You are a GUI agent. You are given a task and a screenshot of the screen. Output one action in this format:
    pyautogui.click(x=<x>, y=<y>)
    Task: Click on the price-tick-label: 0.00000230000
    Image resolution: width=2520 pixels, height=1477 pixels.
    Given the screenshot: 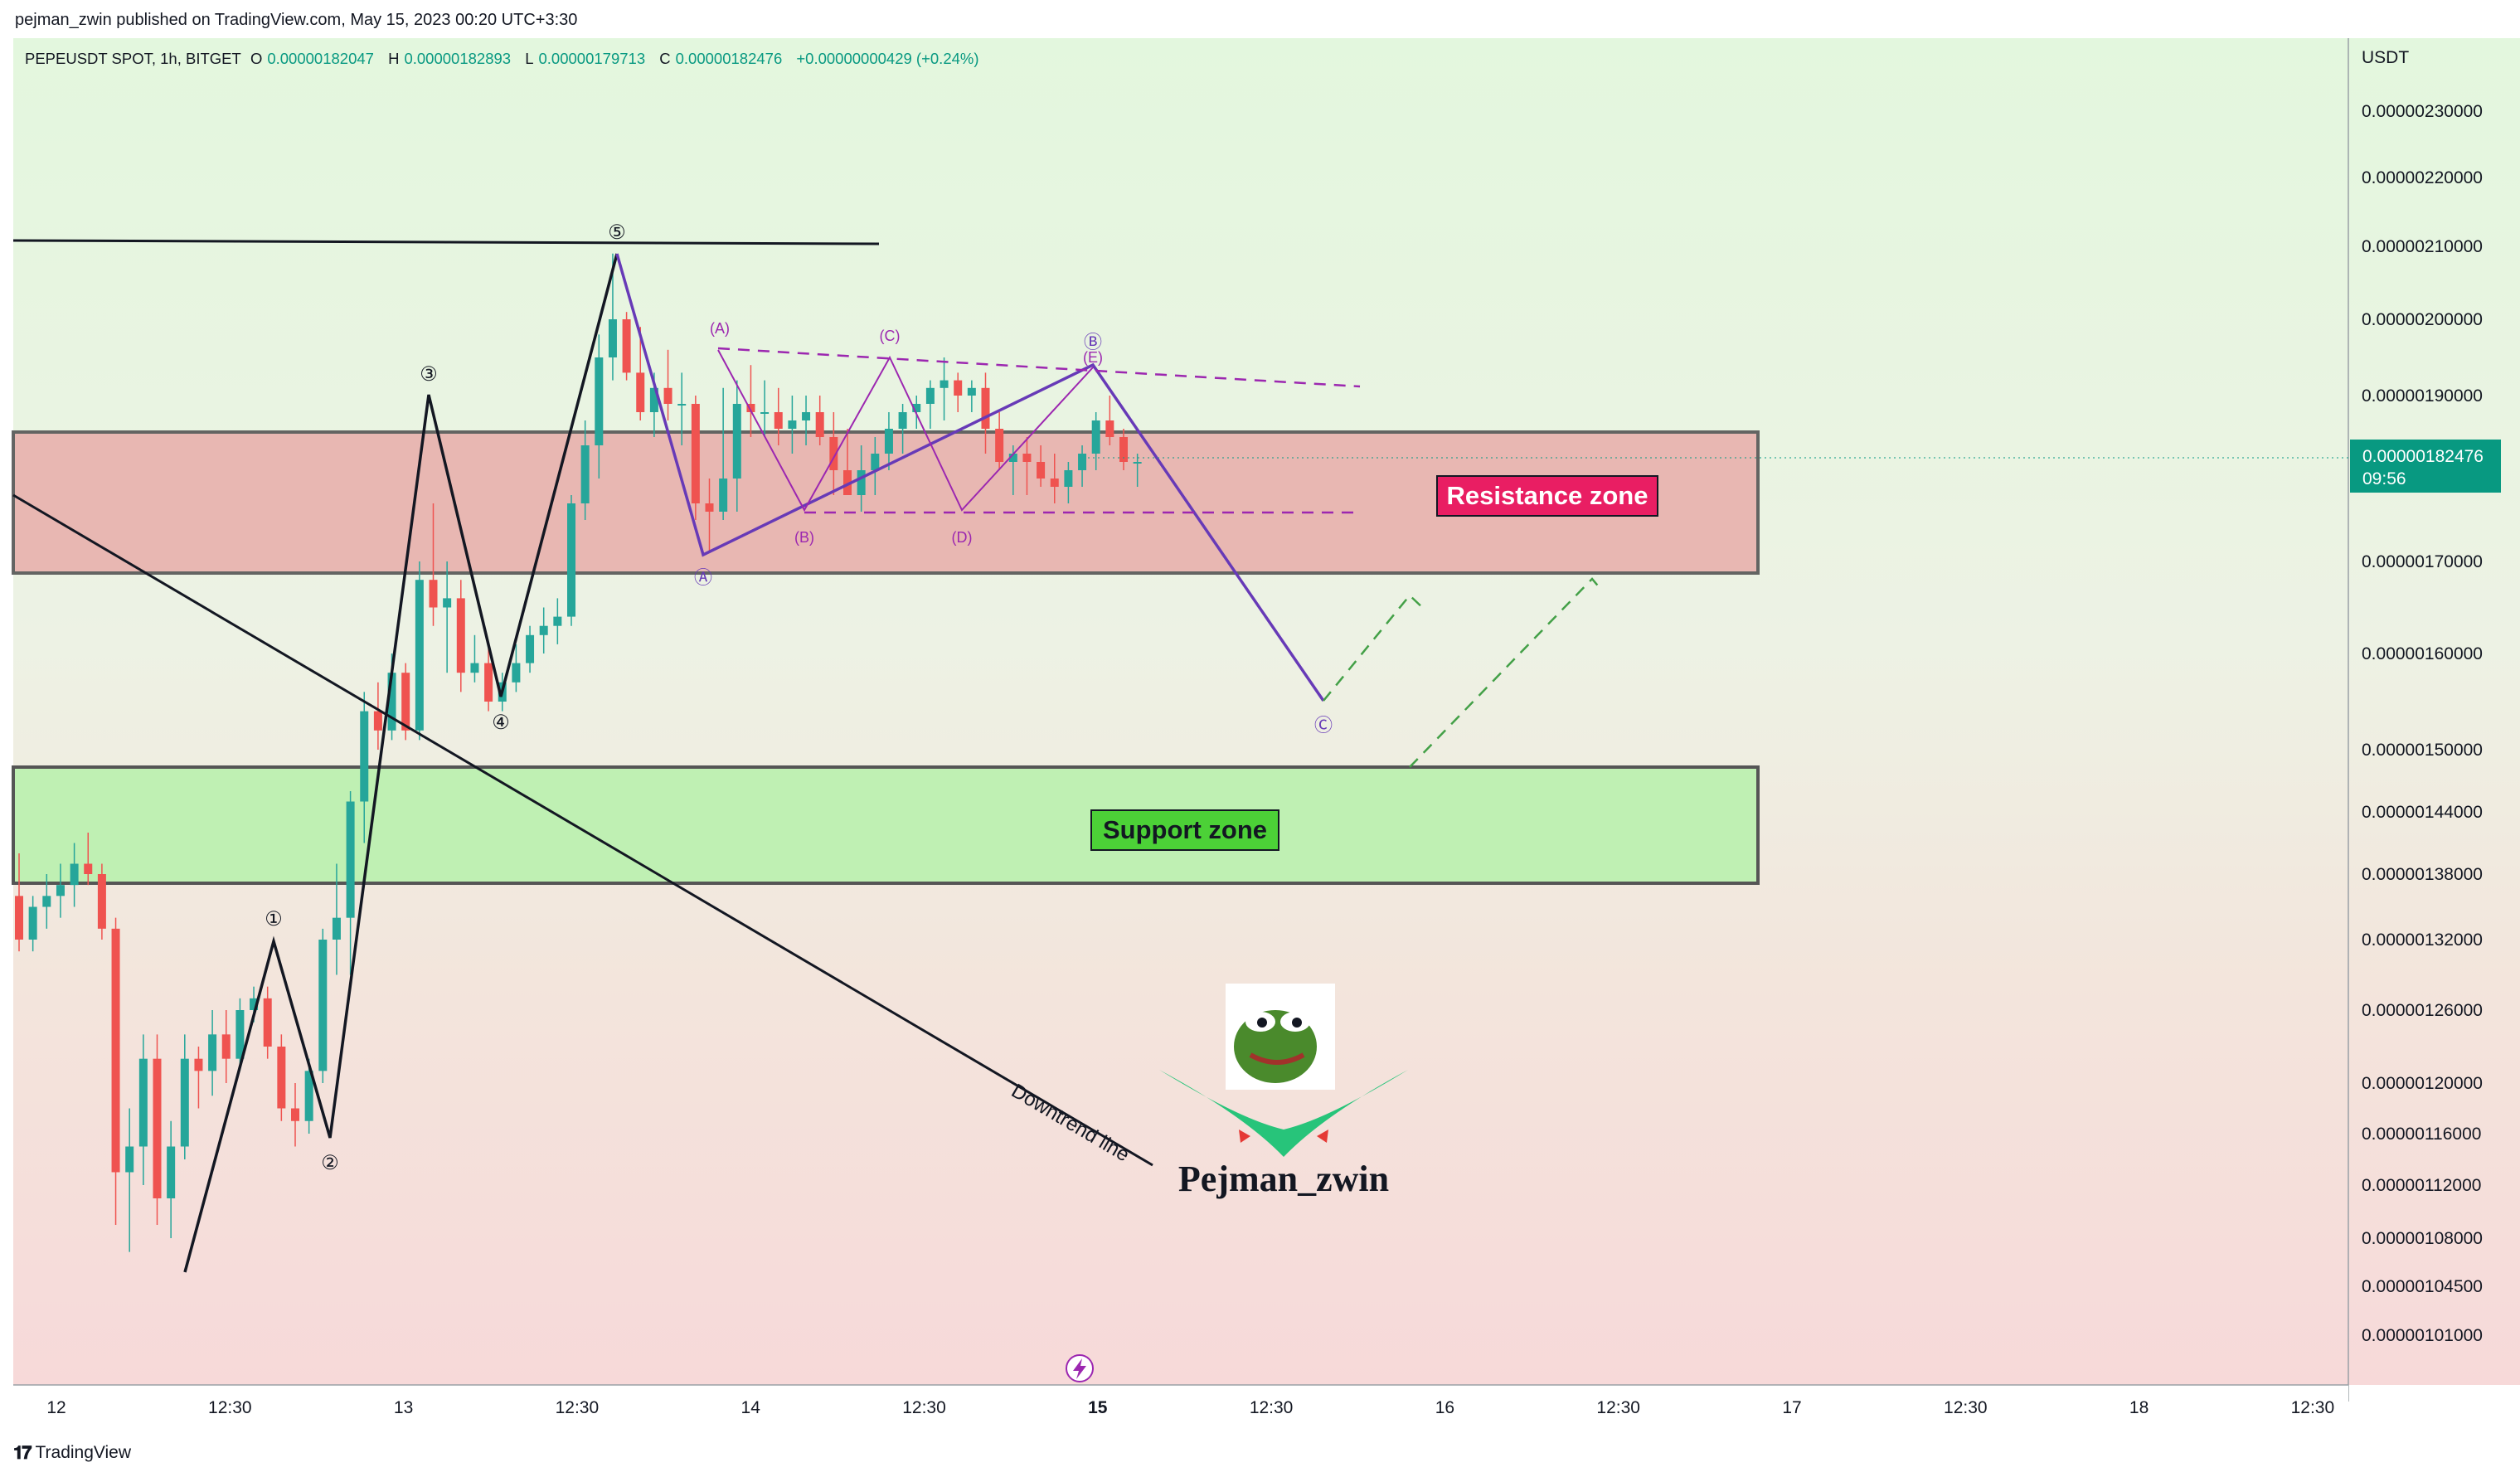 What is the action you would take?
    pyautogui.click(x=2422, y=111)
    